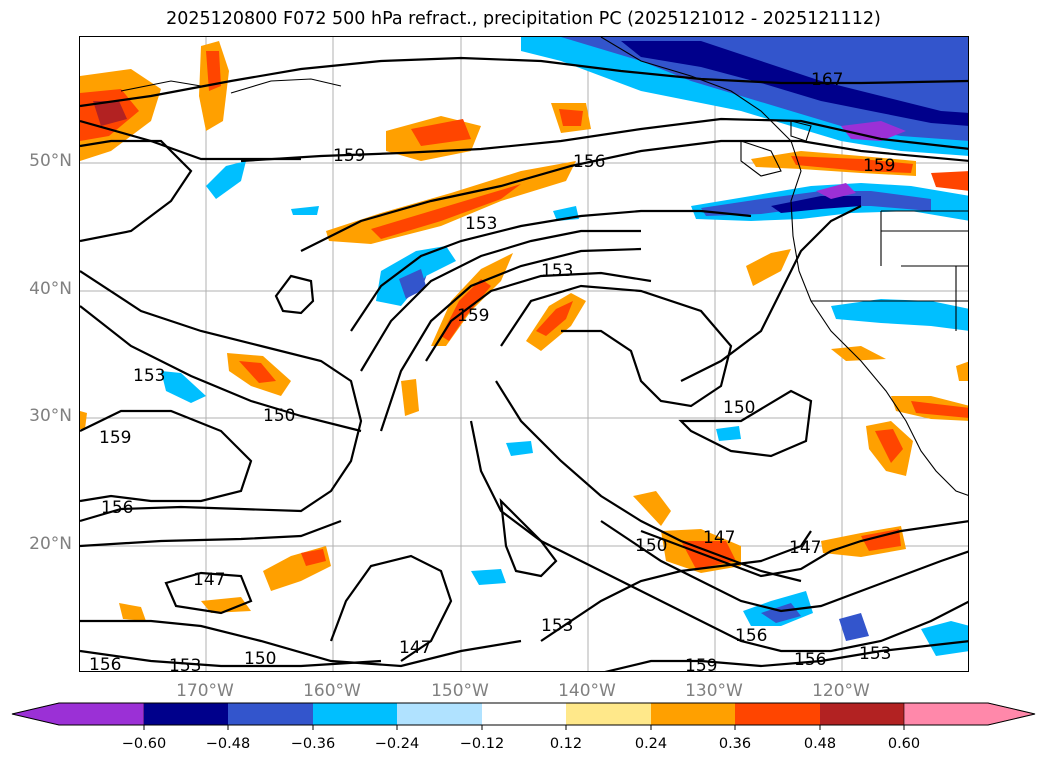 This screenshot has width=1047, height=765. Describe the element at coordinates (228, 744) in the screenshot. I see `colorbar-tick: −0.48` at that location.